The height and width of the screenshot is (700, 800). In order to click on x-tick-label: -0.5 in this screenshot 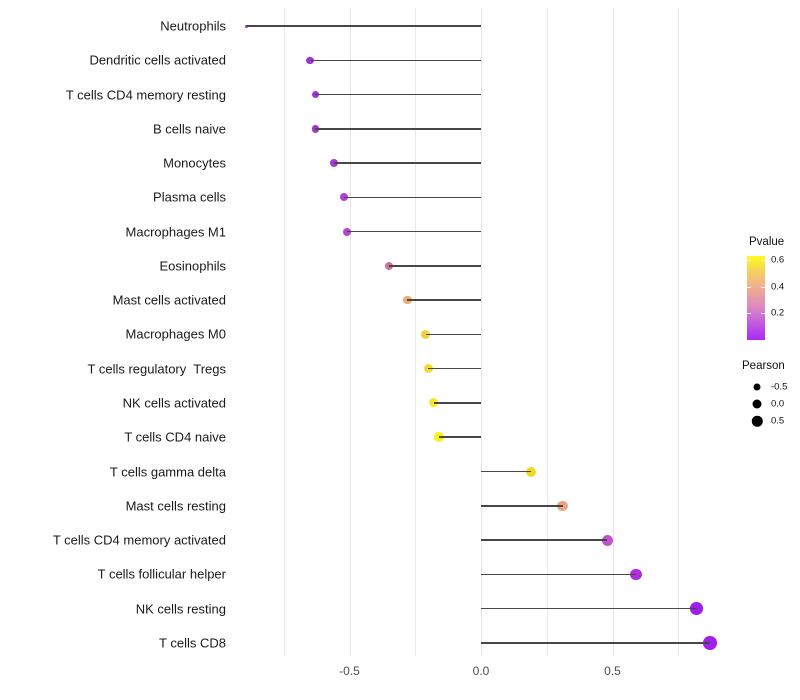, I will do `click(349, 671)`.